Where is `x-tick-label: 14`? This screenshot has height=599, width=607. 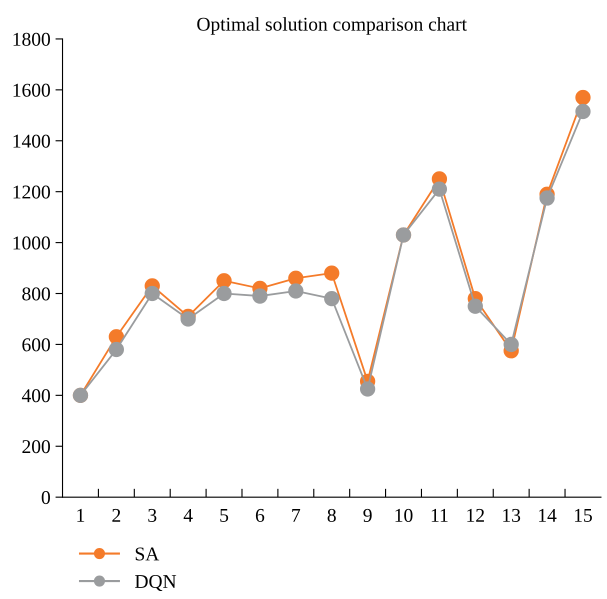
x-tick-label: 14 is located at coordinates (548, 515).